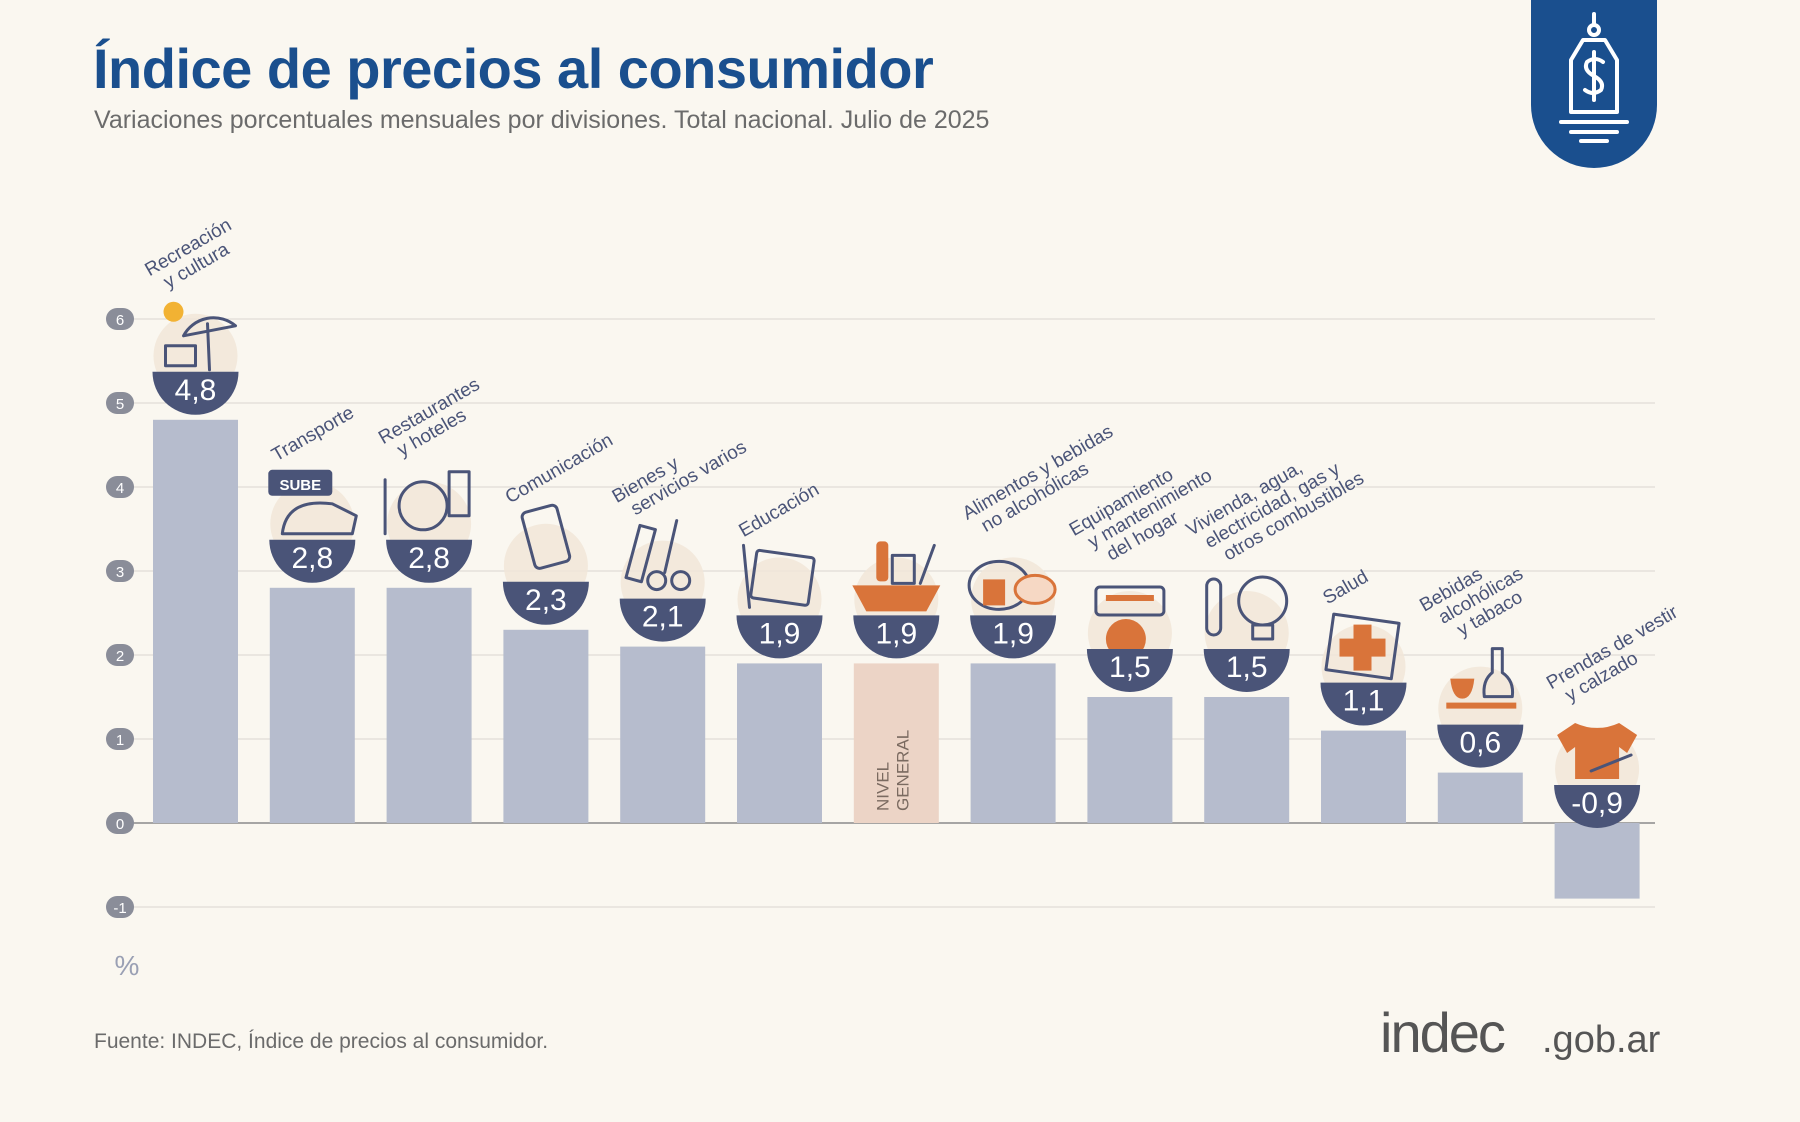  What do you see at coordinates (194, 257) in the screenshot?
I see `category-label: Recreacióny cultura` at bounding box center [194, 257].